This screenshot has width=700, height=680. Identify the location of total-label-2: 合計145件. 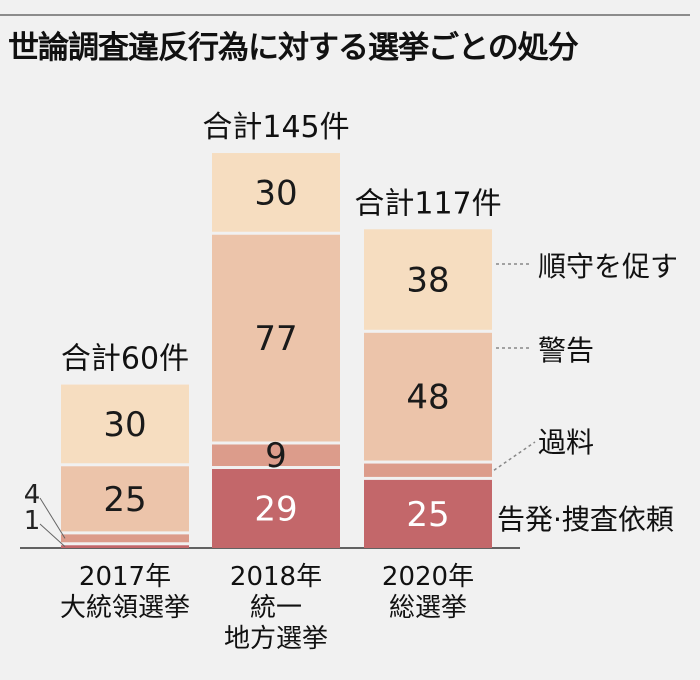
(275, 127).